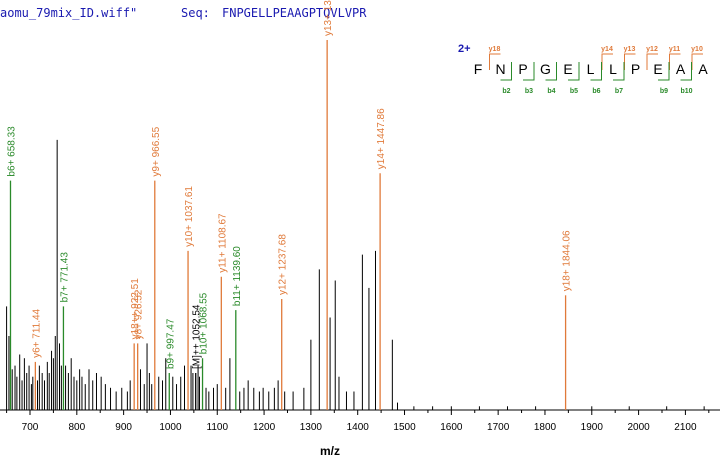 The width and height of the screenshot is (720, 473). What do you see at coordinates (204, 323) in the screenshot?
I see `peak-label-b: b10+ 1068.55` at bounding box center [204, 323].